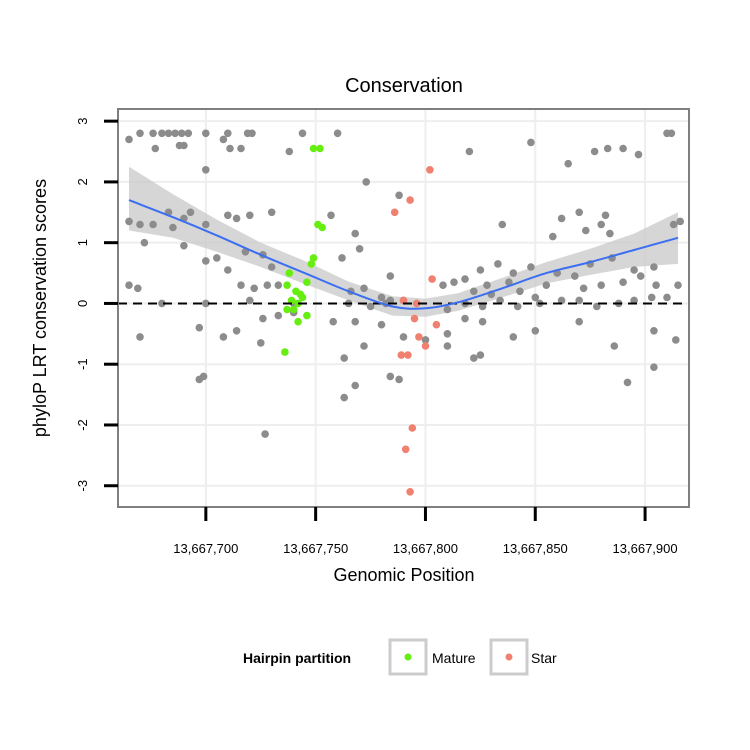  I want to click on legend-dot-mature, so click(408, 657).